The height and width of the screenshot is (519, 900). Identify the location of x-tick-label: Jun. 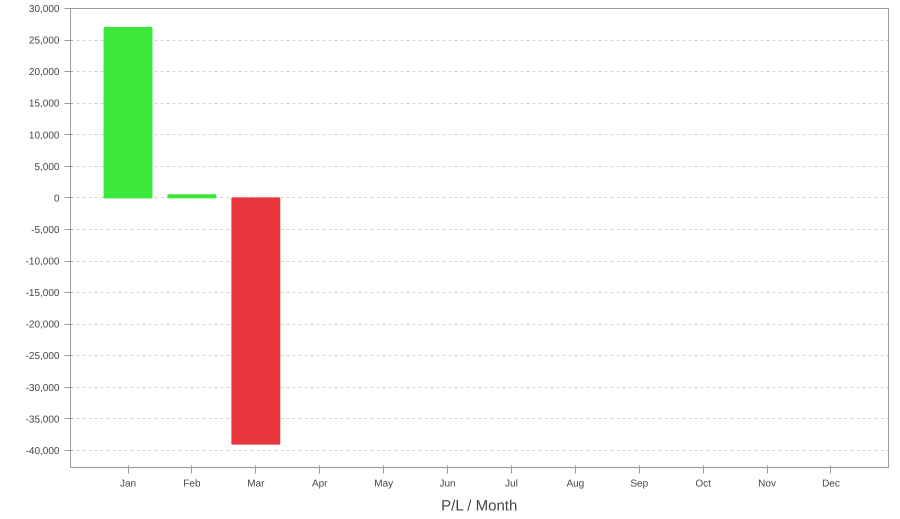
(447, 484).